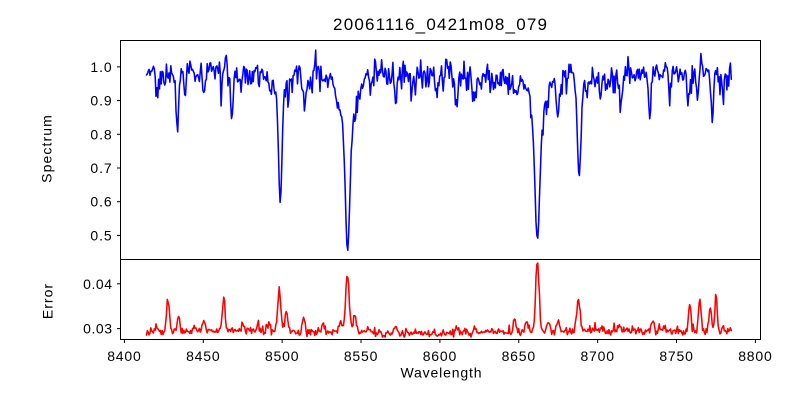 The height and width of the screenshot is (405, 800). Describe the element at coordinates (97, 329) in the screenshot. I see `svg-text: 0.03` at that location.